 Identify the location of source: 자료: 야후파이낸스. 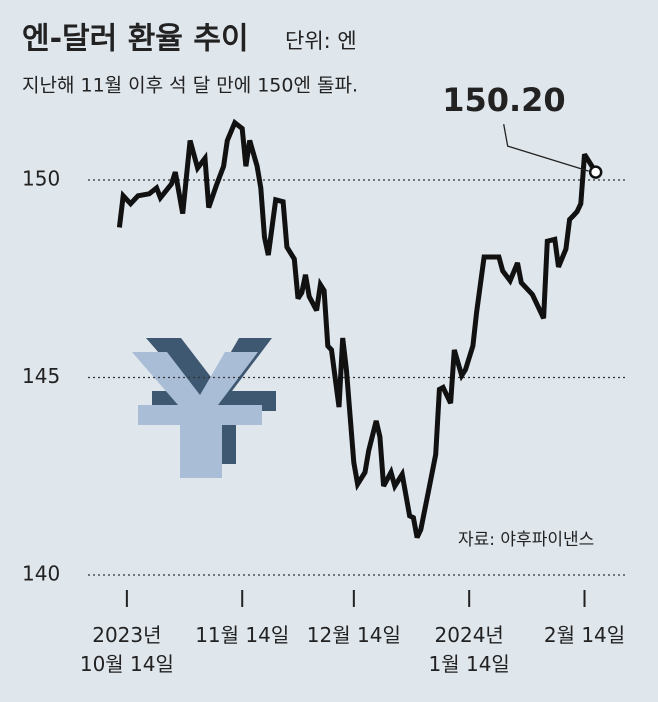
(526, 540).